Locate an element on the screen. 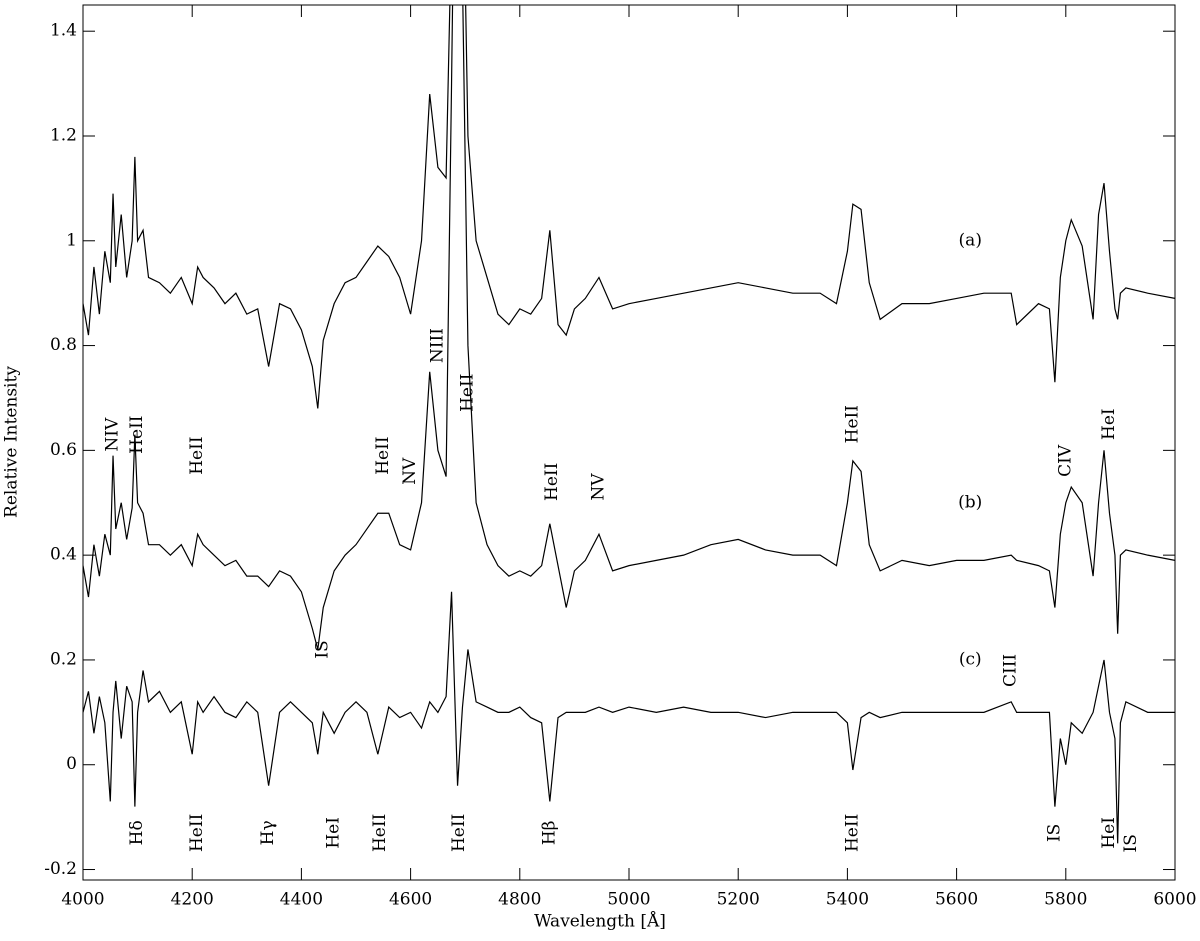 This screenshot has width=1200, height=941. panel-label: (c) is located at coordinates (970, 659).